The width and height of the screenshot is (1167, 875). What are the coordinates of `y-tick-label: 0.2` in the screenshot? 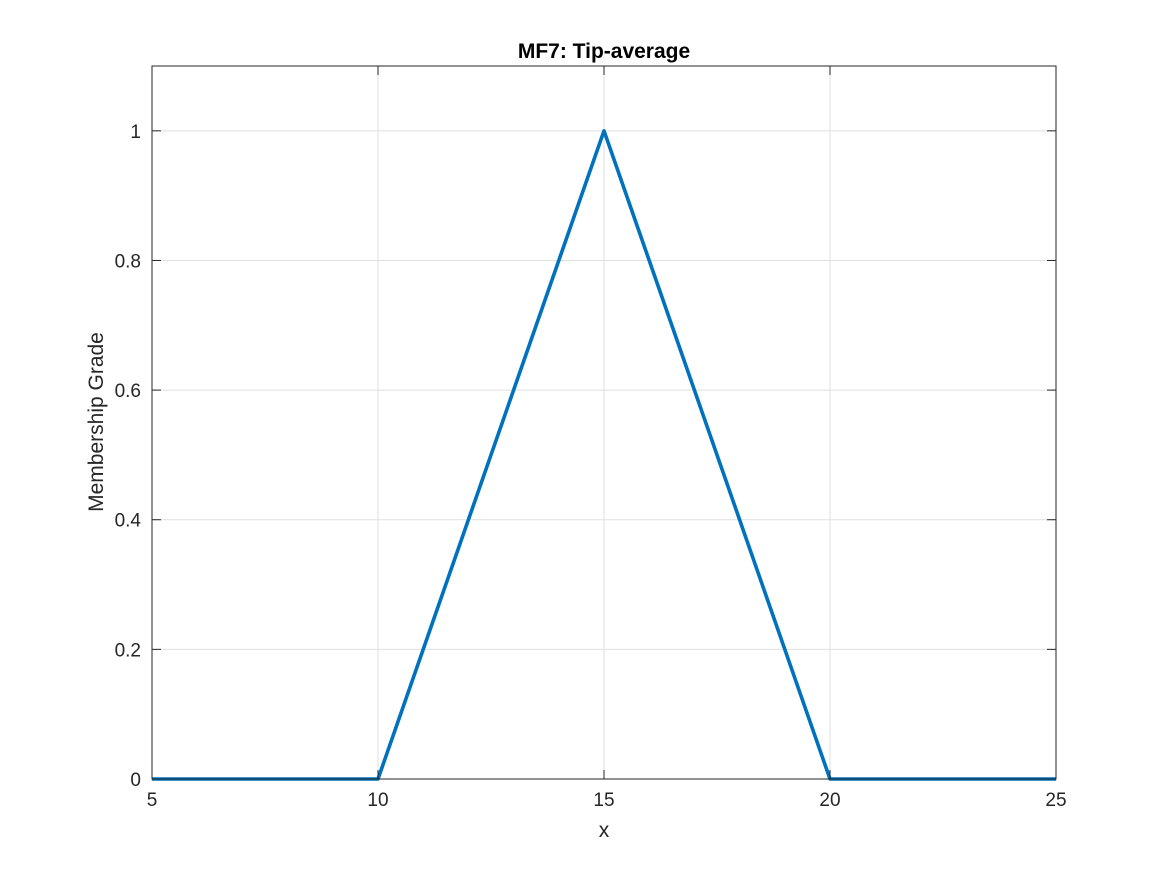 It's located at (128, 650).